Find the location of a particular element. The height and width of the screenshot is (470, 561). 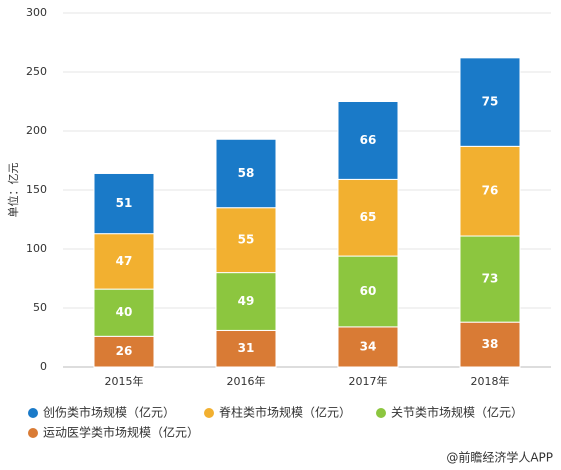

legend-label: 创伤类市场规模（亿元） is located at coordinates (109, 412).